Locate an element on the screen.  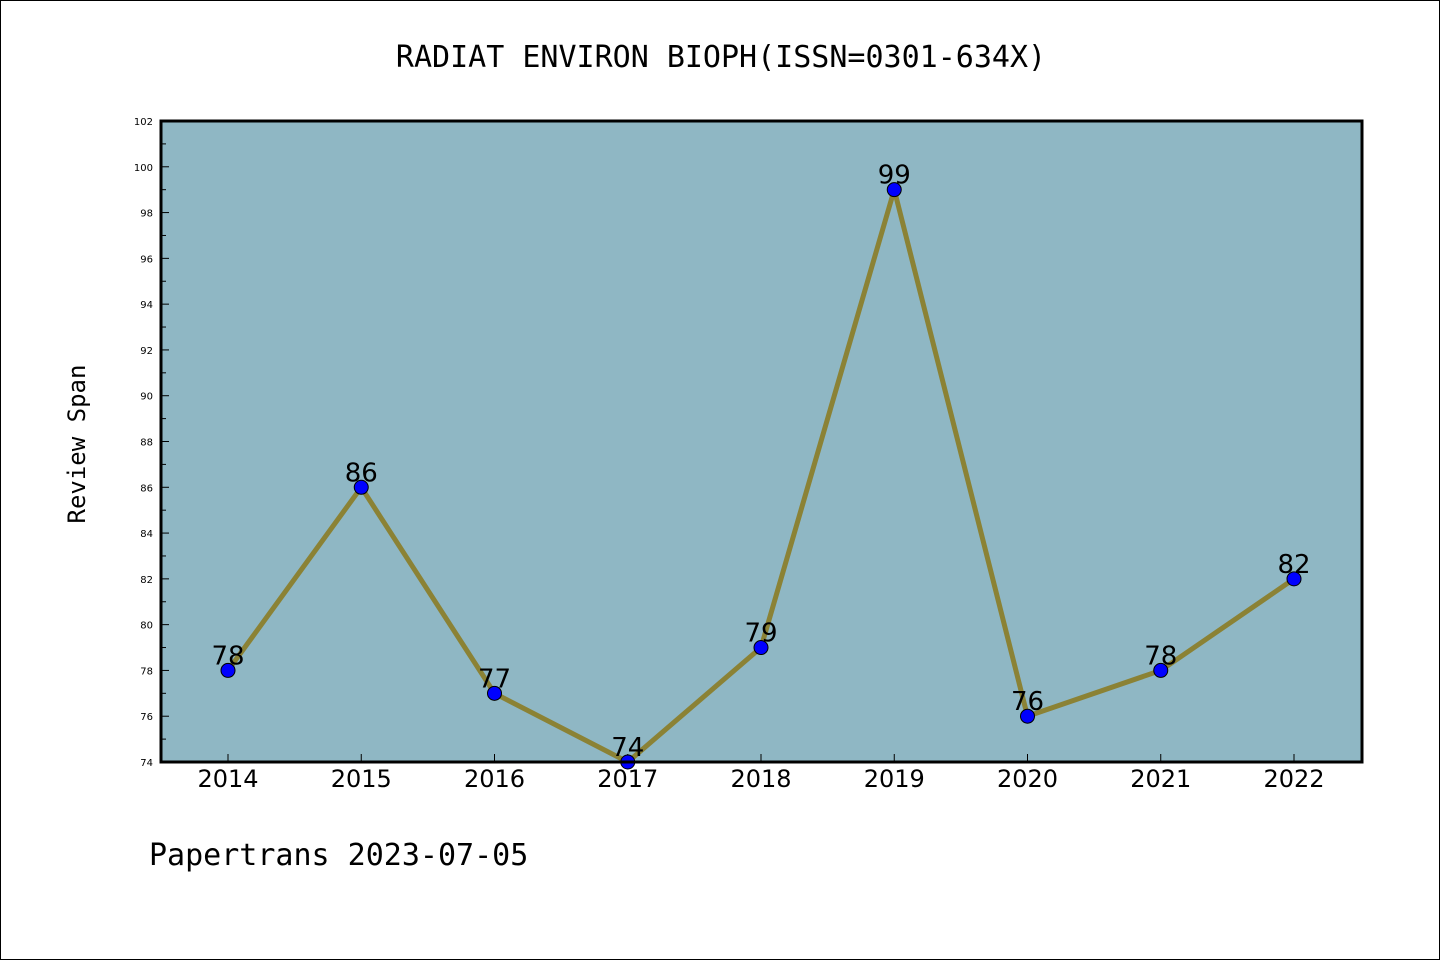
data-label: 76 is located at coordinates (1027, 702).